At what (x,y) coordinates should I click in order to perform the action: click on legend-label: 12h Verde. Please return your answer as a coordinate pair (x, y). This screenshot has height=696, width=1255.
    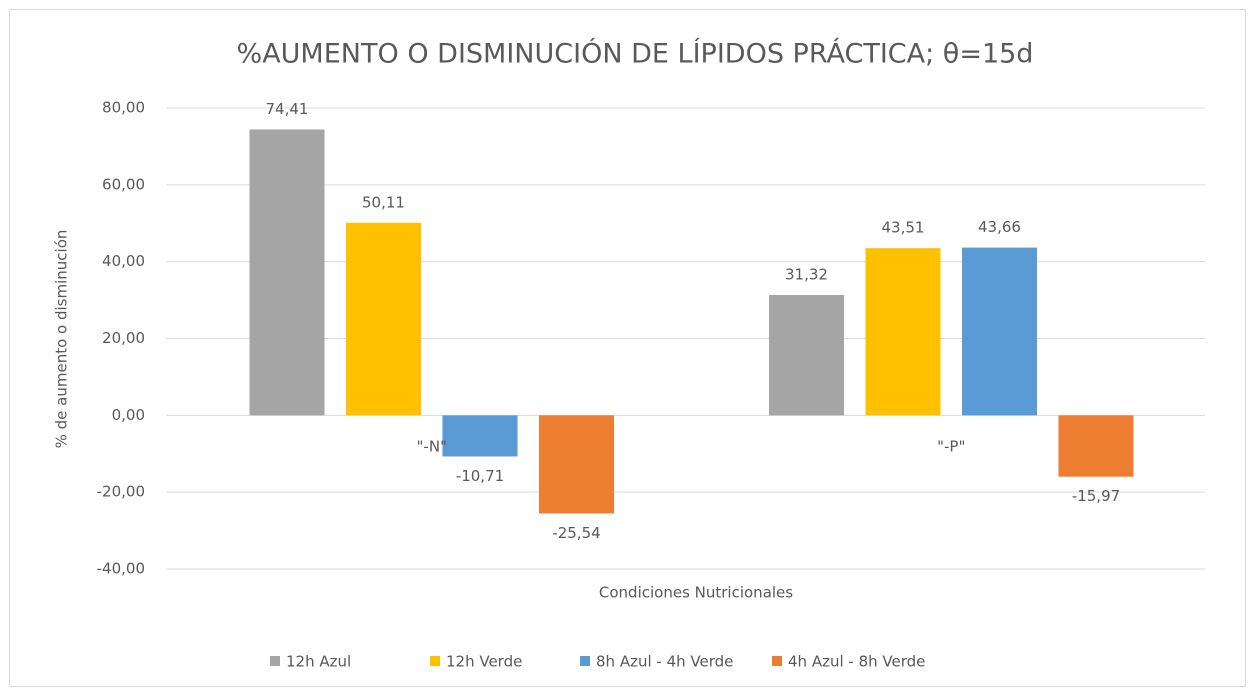
    Looking at the image, I should click on (484, 662).